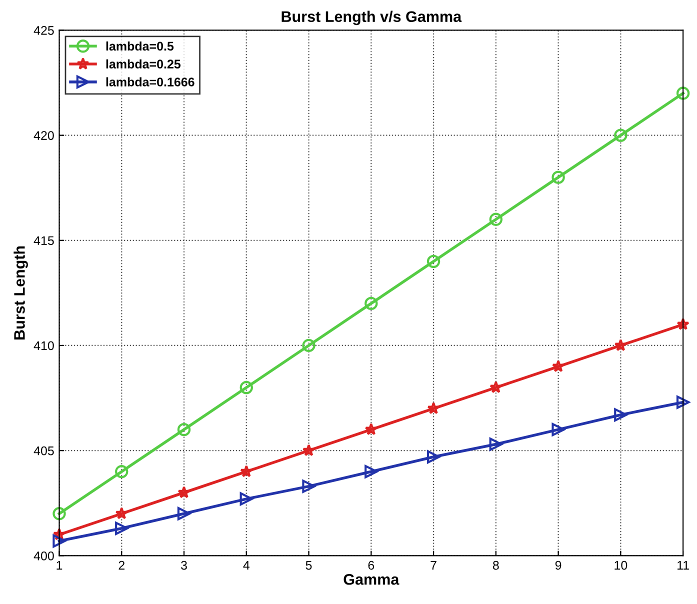 This screenshot has height=604, width=697. Describe the element at coordinates (309, 565) in the screenshot. I see `x-tick-label: 5` at that location.